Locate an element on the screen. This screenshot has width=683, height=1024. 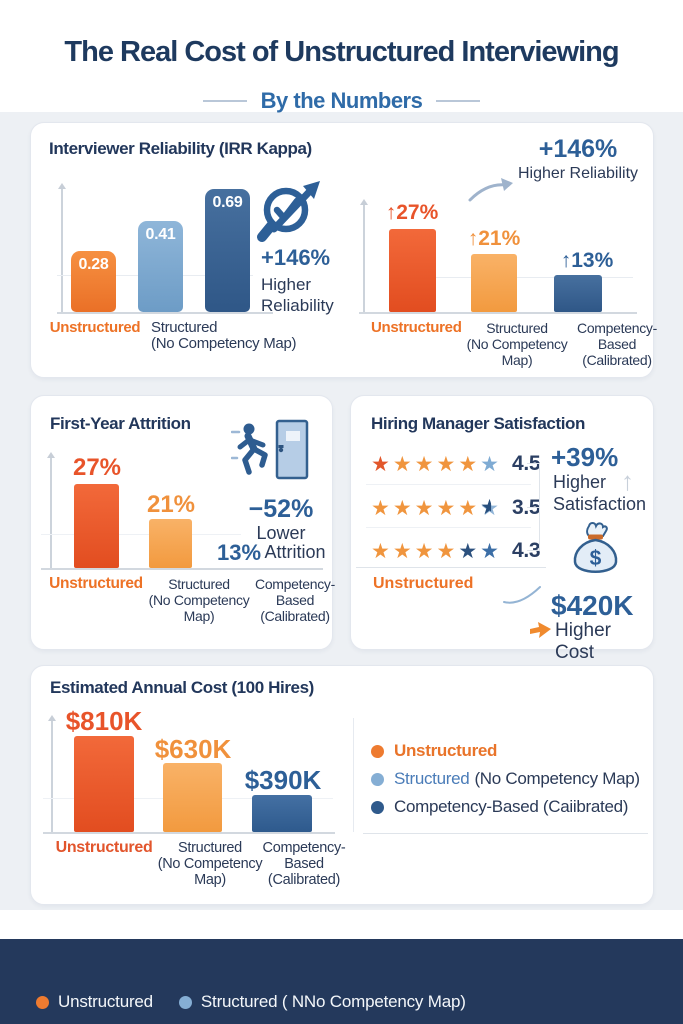
cost-x-axis is located at coordinates (189, 833).